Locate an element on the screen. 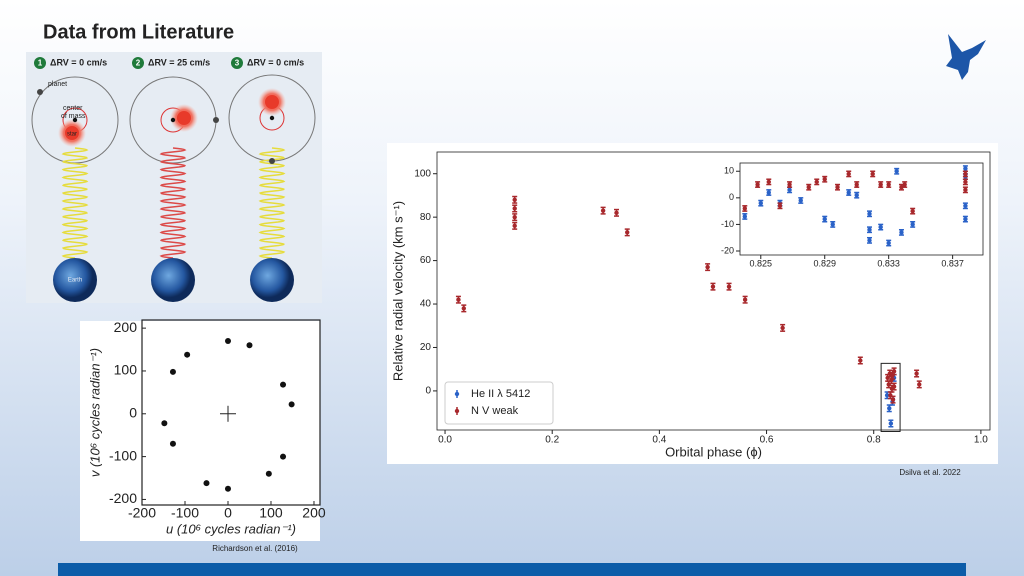  center-label: of mass is located at coordinates (73, 116).